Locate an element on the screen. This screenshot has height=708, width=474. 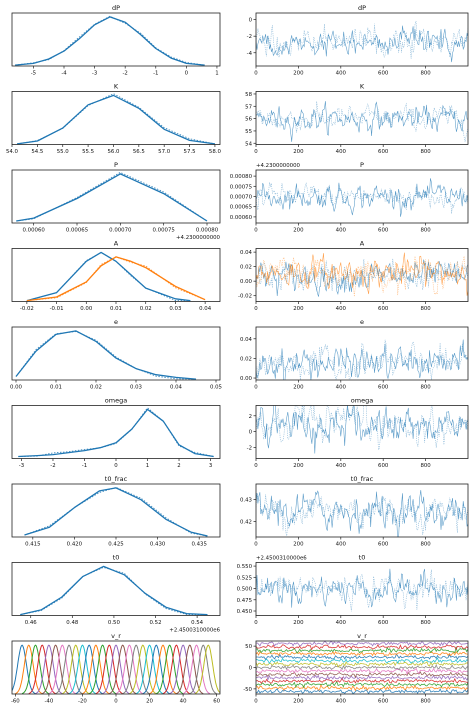
x-tick-label: 54.0 is located at coordinates (12, 152).